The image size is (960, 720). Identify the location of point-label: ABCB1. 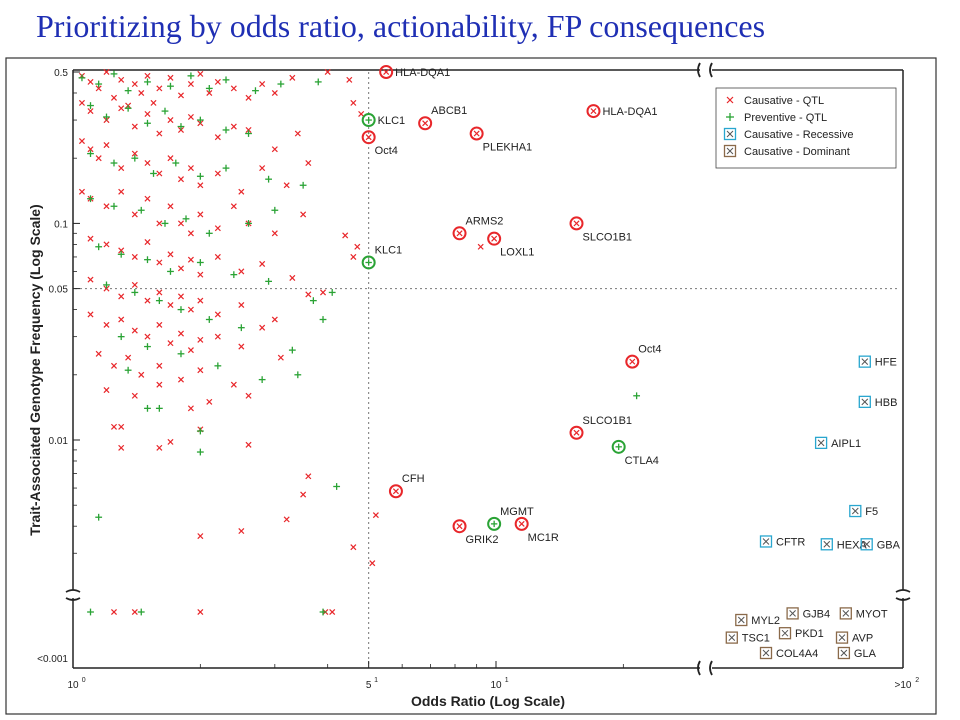
(449, 111).